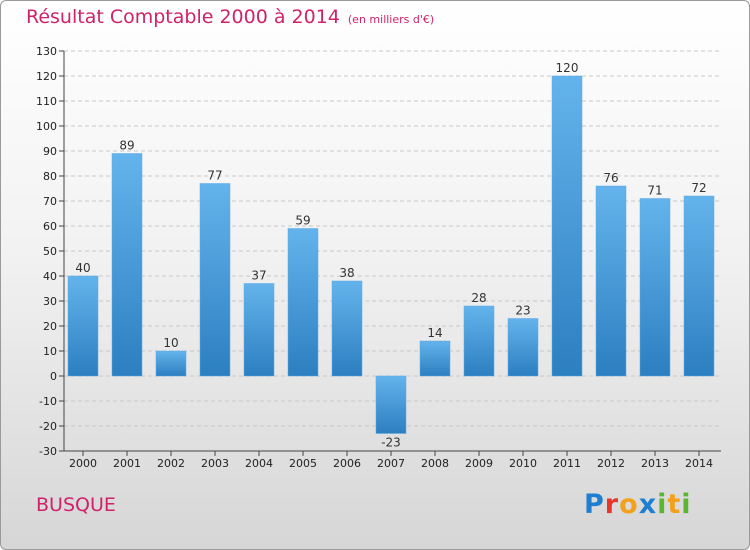 The image size is (750, 550). What do you see at coordinates (48, 401) in the screenshot?
I see `y-tick-label: -10` at bounding box center [48, 401].